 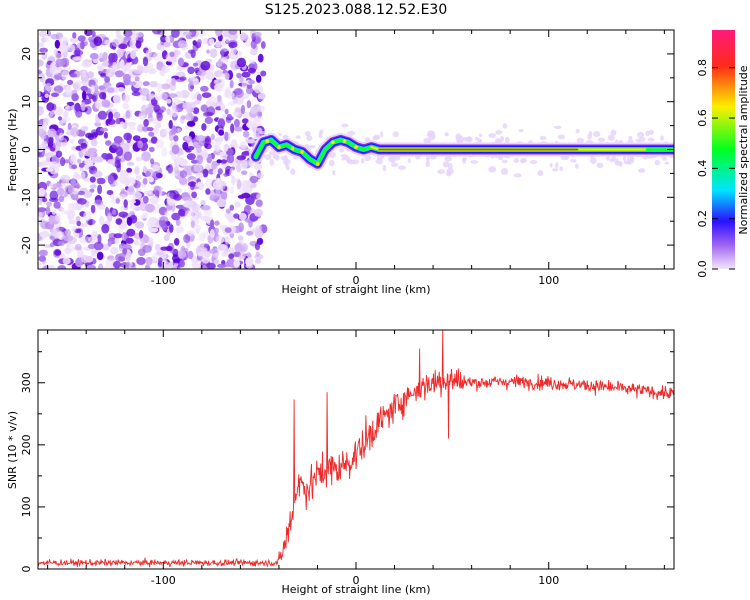 I want to click on x-tick-label: 0, so click(x=356, y=580).